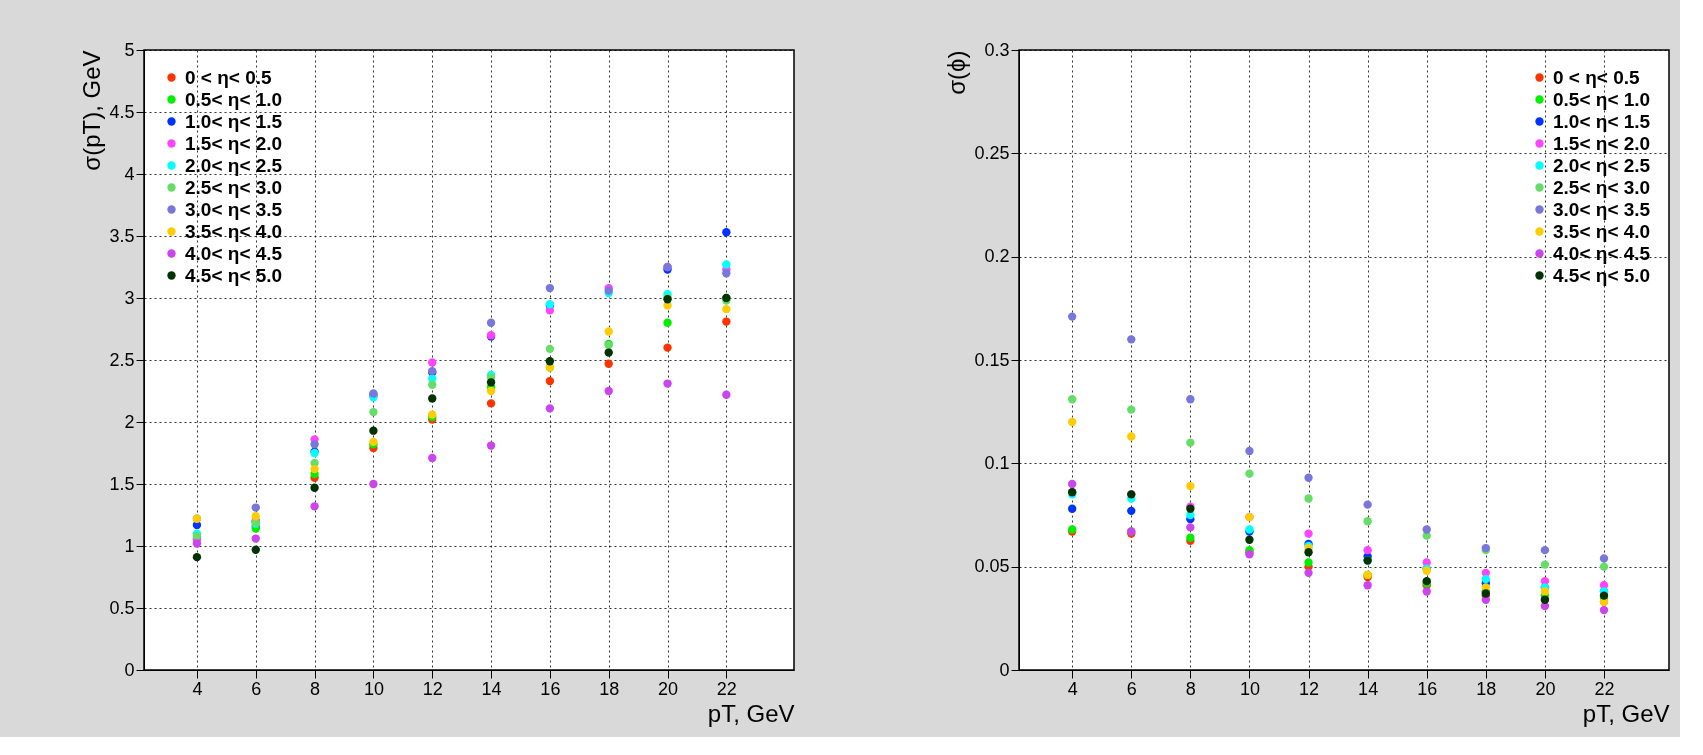  What do you see at coordinates (234, 253) in the screenshot?
I see `legend-label: 4.0< η< 4.5` at bounding box center [234, 253].